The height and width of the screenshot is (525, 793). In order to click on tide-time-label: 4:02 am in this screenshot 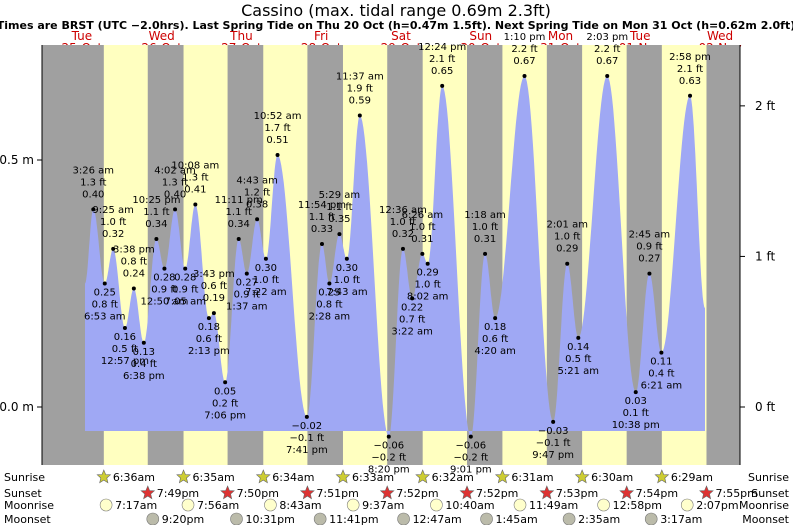, I will do `click(175, 170)`.